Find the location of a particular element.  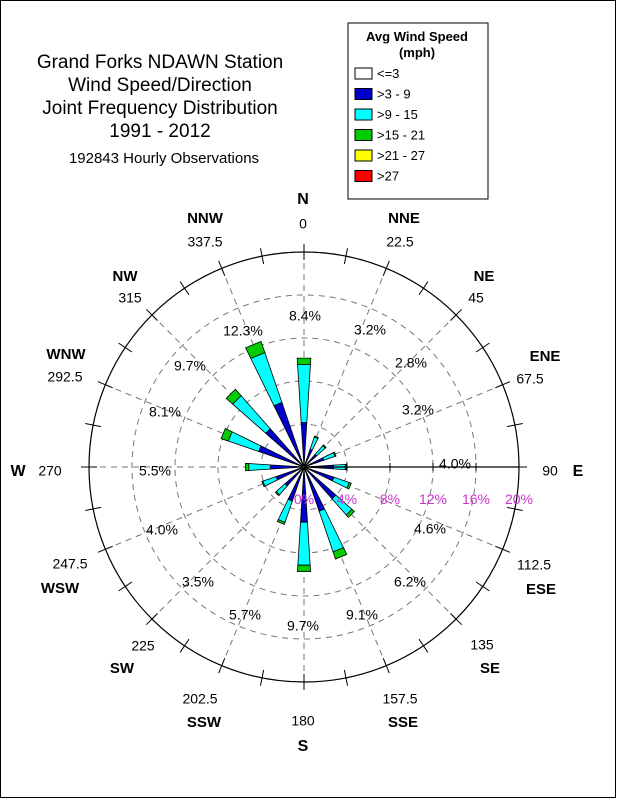

degree-label: 90 is located at coordinates (550, 471).